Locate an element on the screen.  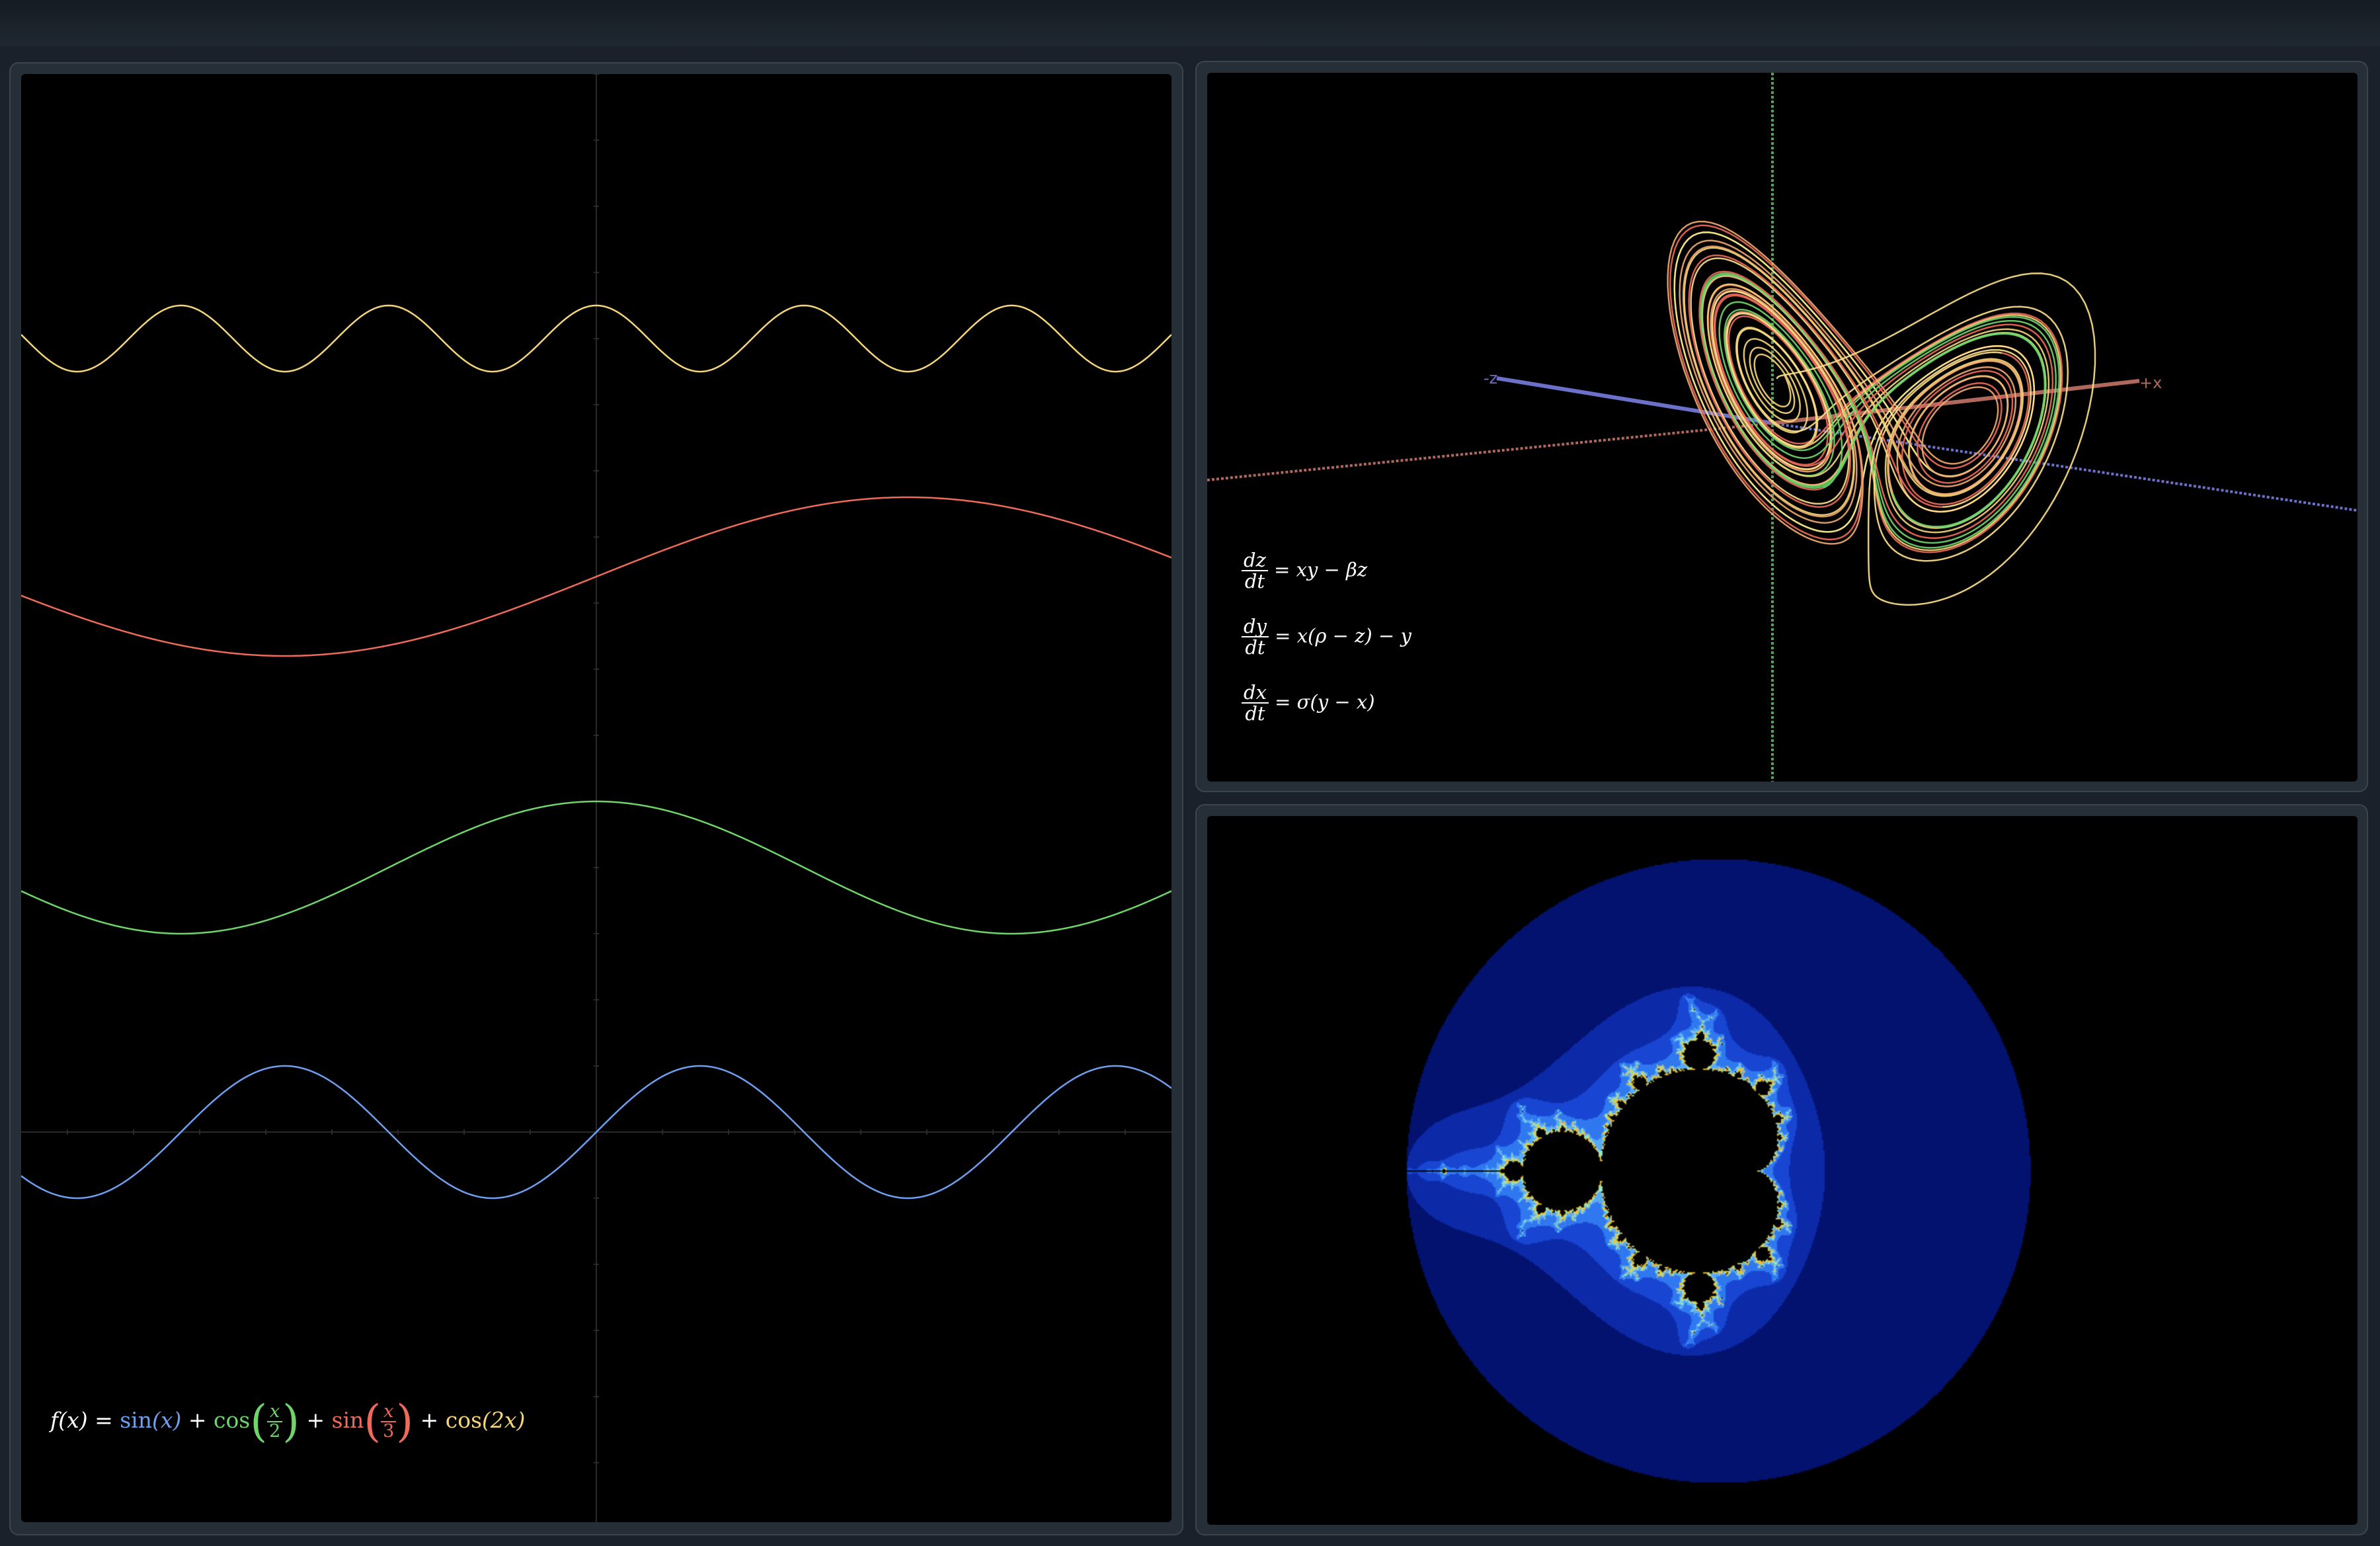
ode-dx-frac: dx dt is located at coordinates (1255, 703).